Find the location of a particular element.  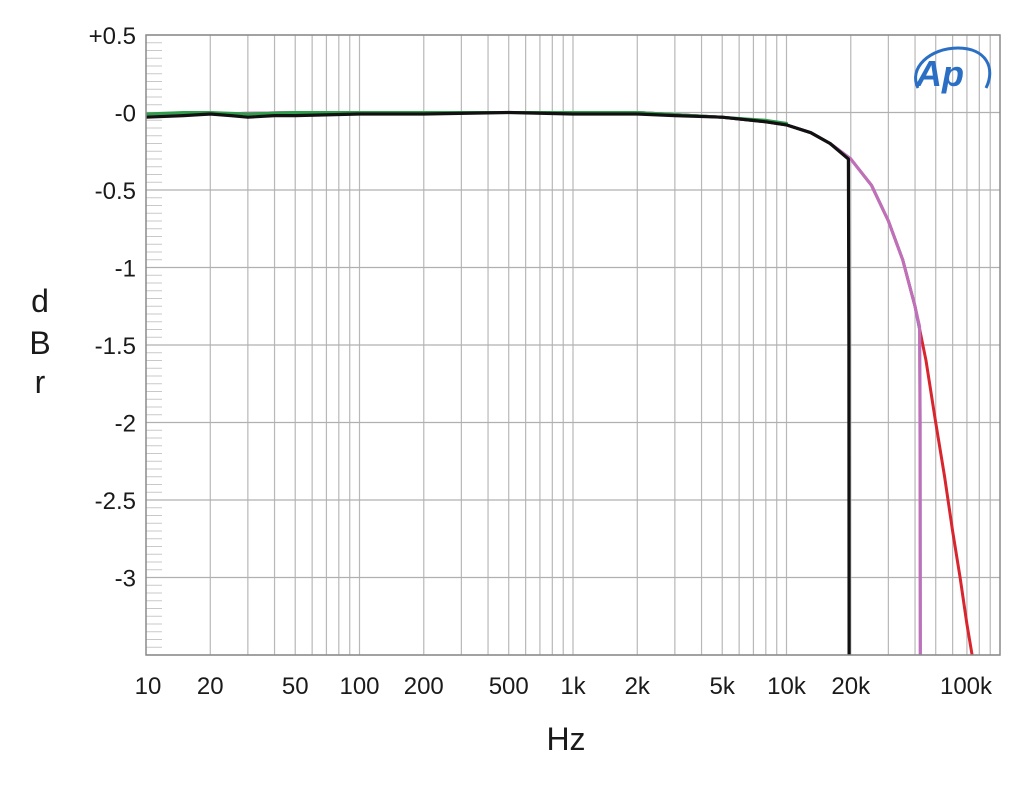

ap-logo: Ap is located at coordinates (953, 70).